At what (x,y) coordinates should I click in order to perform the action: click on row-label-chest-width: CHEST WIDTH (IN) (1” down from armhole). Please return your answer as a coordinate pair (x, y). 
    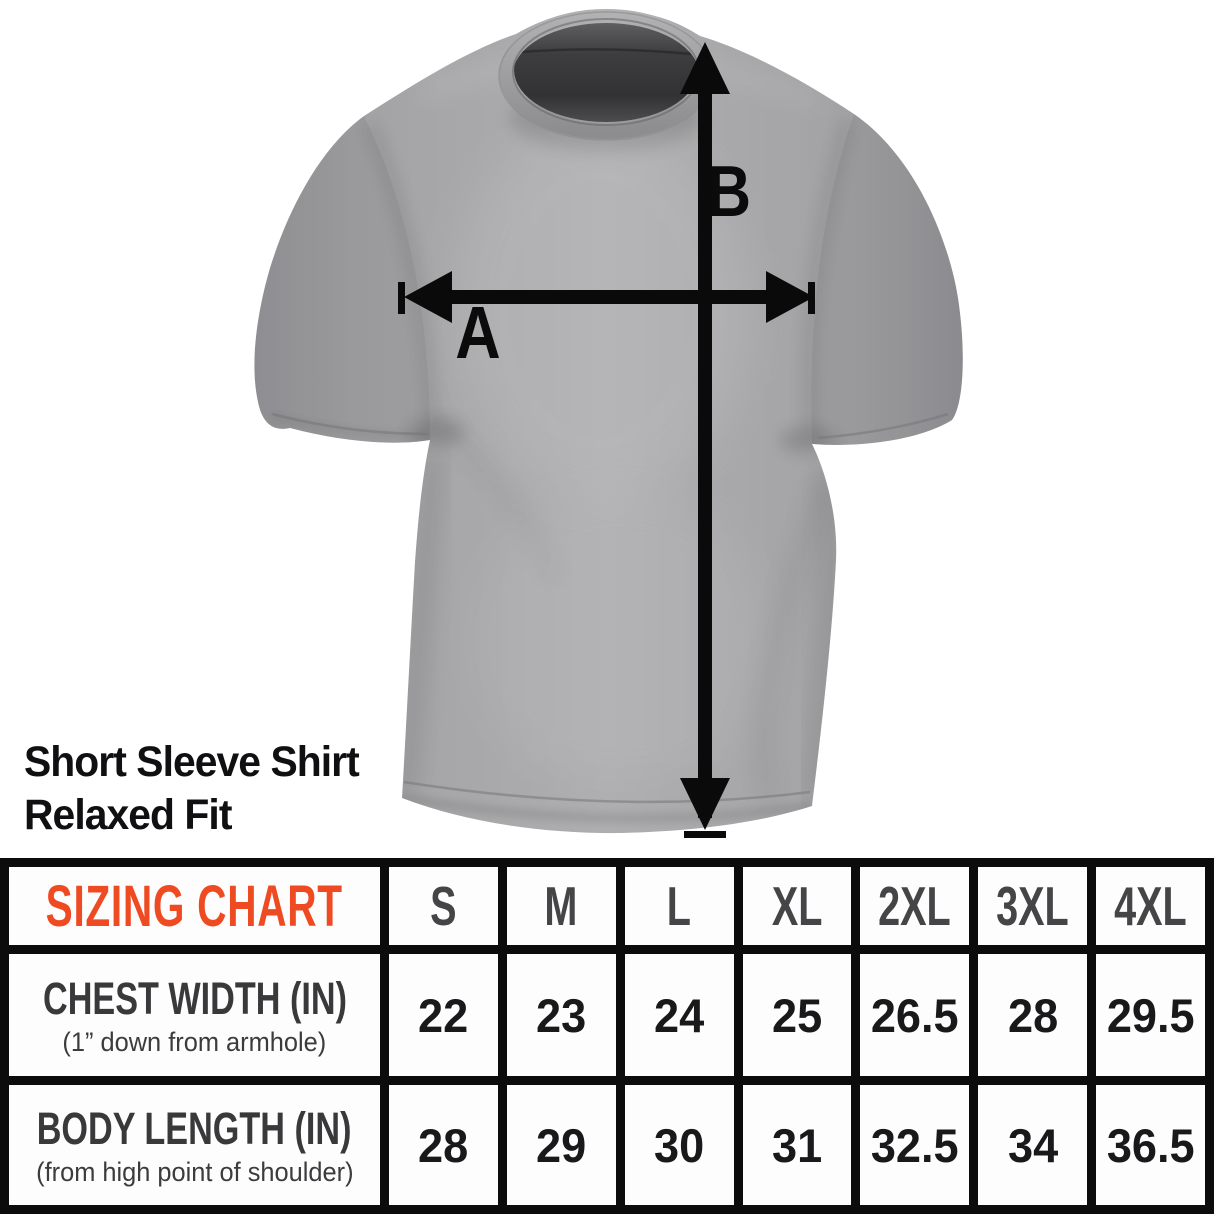
    Looking at the image, I should click on (194, 1015).